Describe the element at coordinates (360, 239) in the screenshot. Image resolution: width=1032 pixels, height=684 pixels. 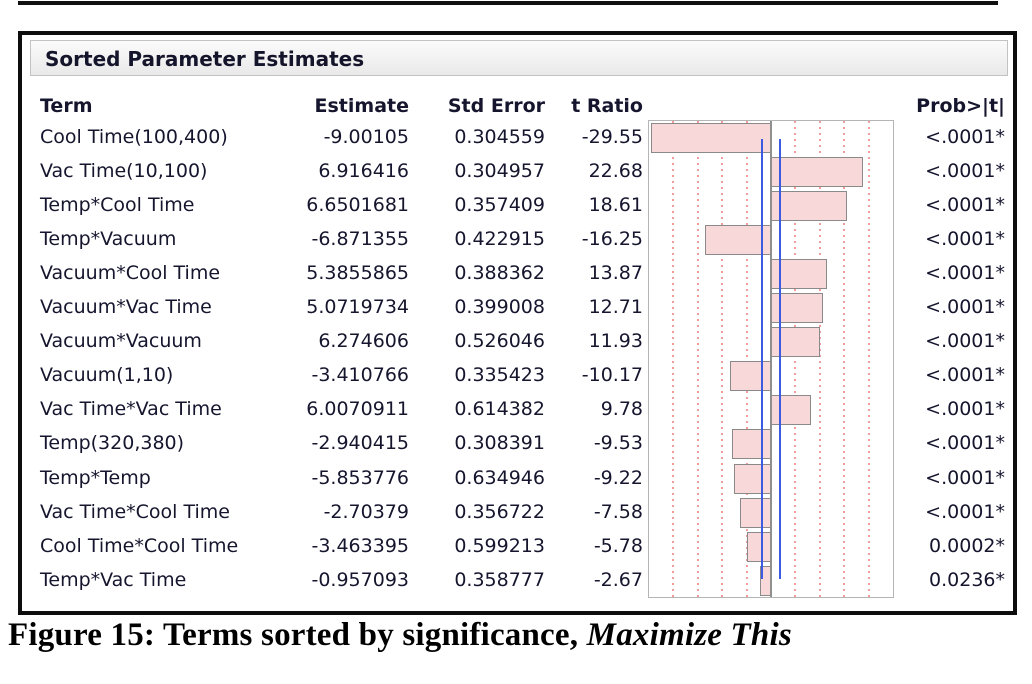
I see `estimate-cell: -6.871355` at that location.